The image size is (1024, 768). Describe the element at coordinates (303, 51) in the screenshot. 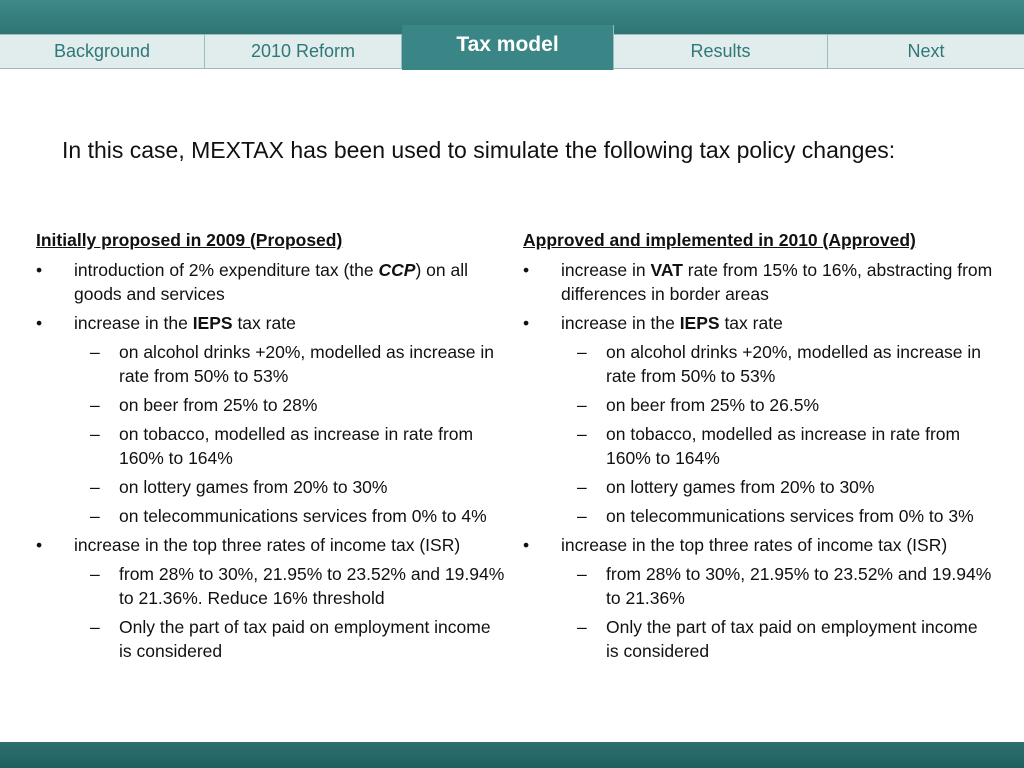

I see `tab-2010-reform: 2010 Reform` at that location.